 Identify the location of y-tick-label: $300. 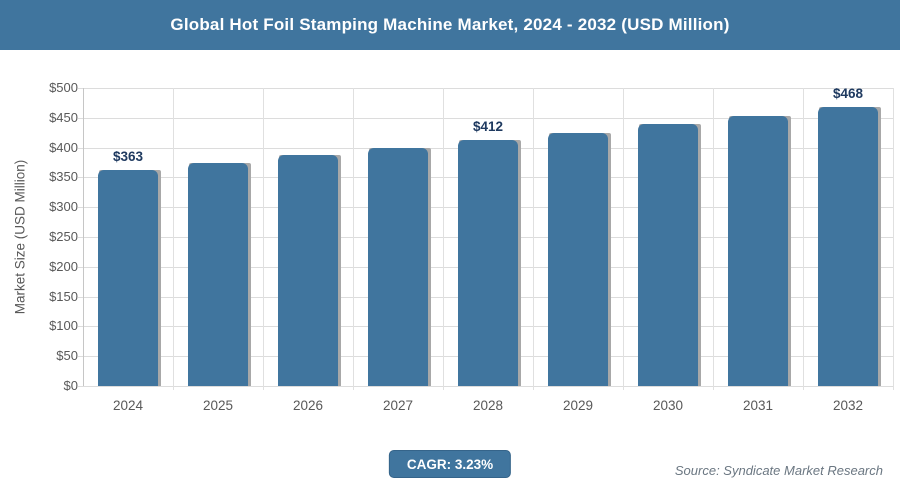
(63, 207).